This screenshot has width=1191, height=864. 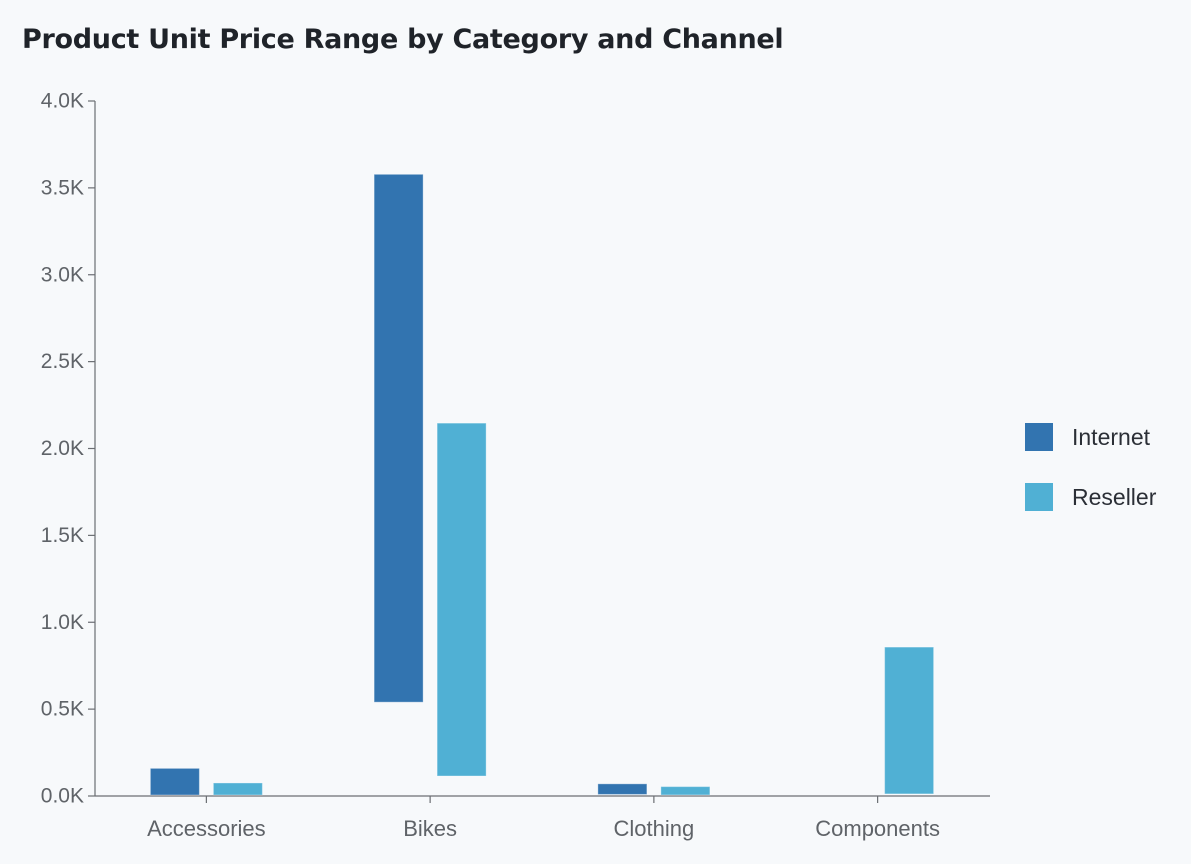 What do you see at coordinates (654, 828) in the screenshot?
I see `x-tick-label: Clothing` at bounding box center [654, 828].